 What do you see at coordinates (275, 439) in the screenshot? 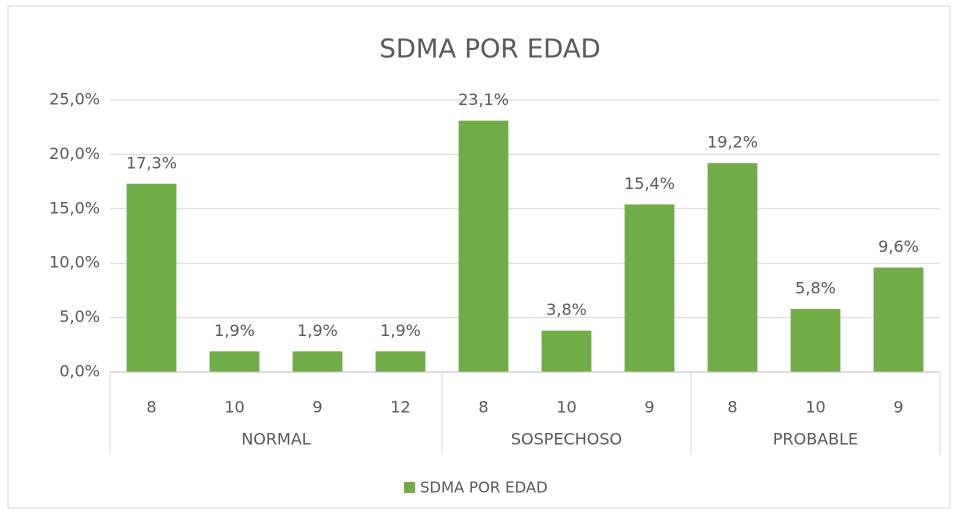
I see `group-label: NORMAL` at bounding box center [275, 439].